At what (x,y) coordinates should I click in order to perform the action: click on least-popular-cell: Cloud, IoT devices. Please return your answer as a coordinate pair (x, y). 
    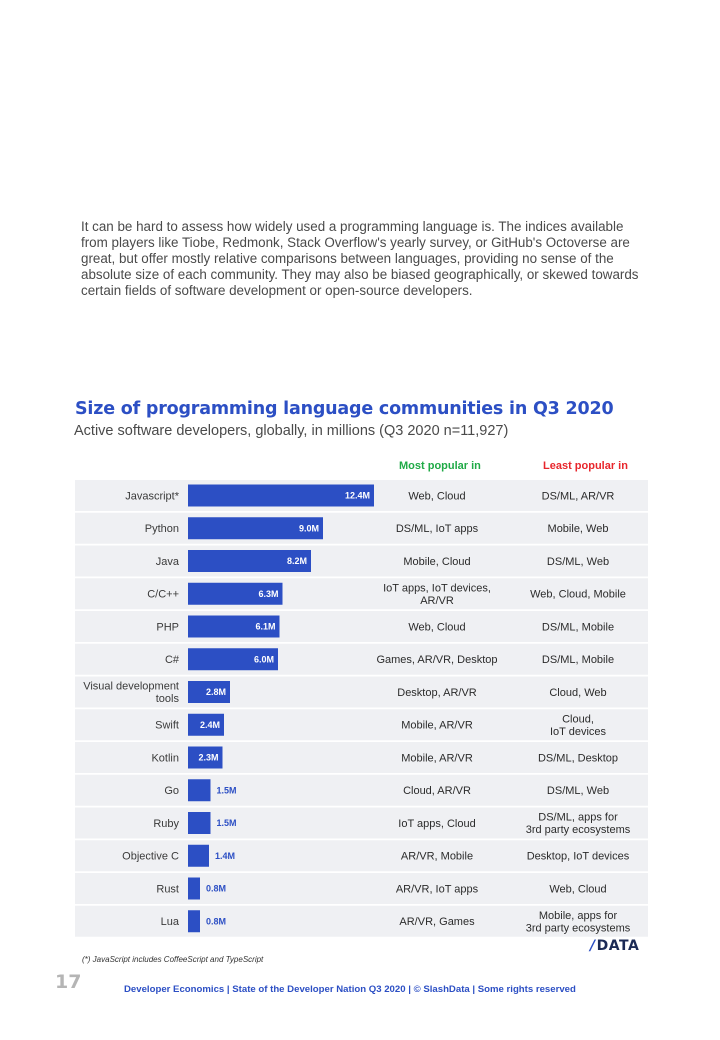
    Looking at the image, I should click on (578, 725).